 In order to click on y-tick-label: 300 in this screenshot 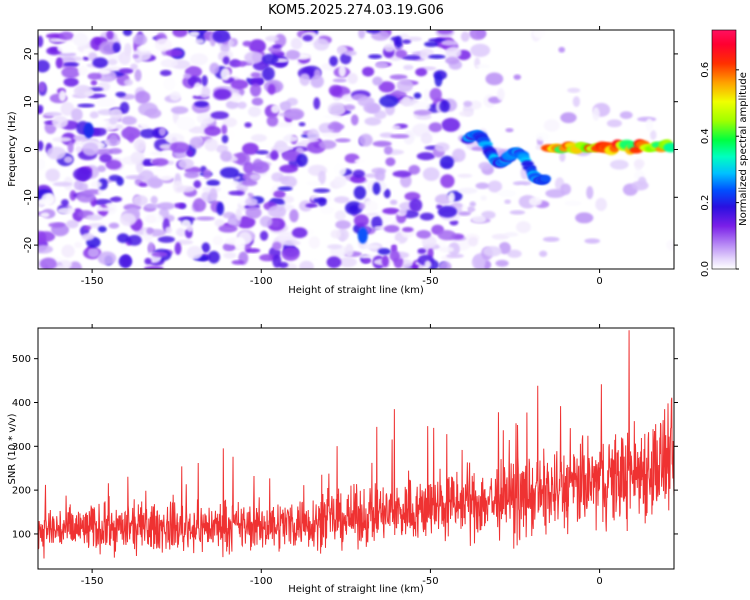, I will do `click(21, 447)`.